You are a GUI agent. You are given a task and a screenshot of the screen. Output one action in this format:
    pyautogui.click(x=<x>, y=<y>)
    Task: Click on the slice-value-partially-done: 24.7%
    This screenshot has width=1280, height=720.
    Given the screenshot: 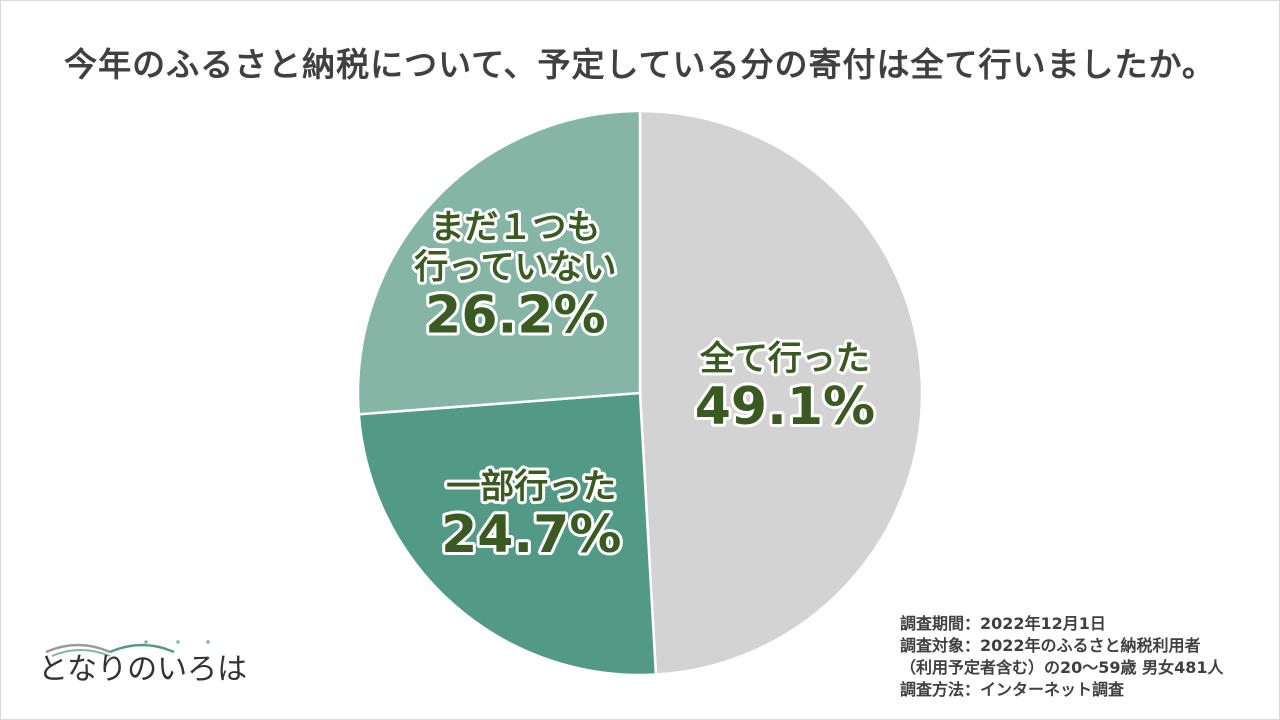 What is the action you would take?
    pyautogui.click(x=531, y=535)
    